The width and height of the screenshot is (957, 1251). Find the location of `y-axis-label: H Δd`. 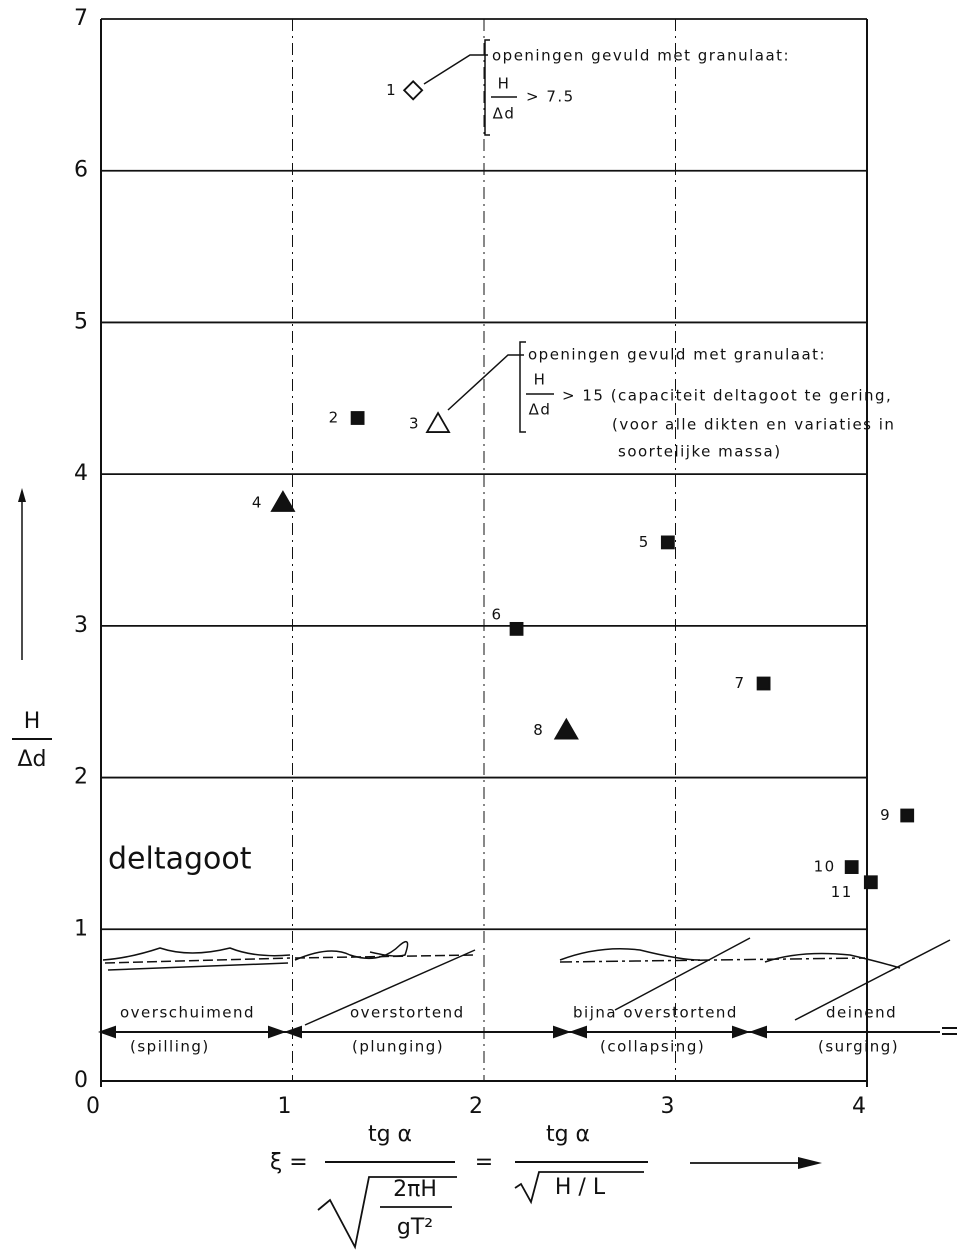

y-axis-label: H Δd is located at coordinates (32, 630).